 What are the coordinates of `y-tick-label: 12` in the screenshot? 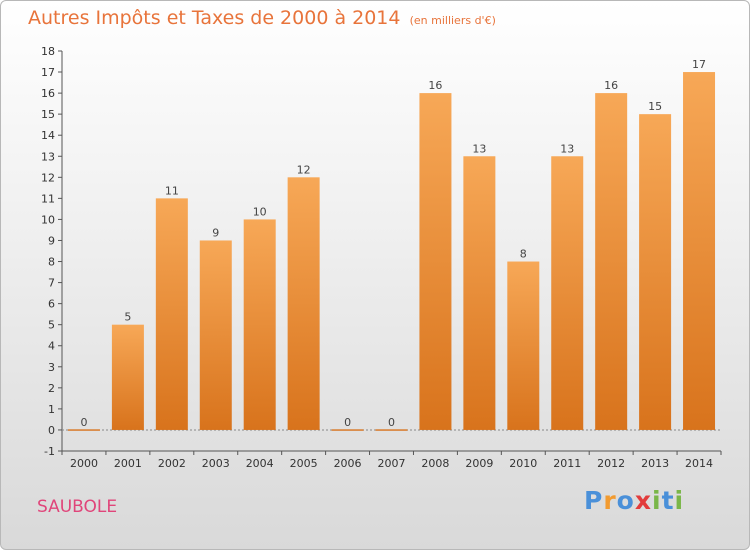 It's located at (48, 177).